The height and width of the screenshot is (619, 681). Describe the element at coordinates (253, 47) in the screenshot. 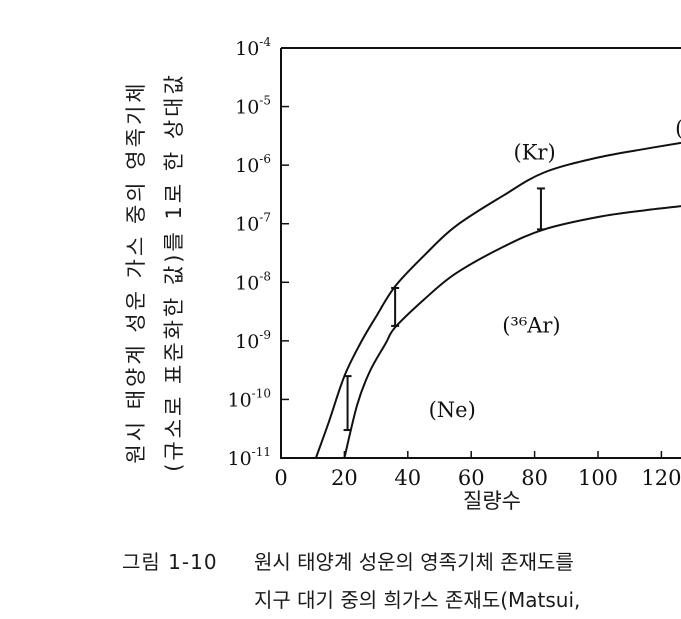

I see `y-tick-label: 10⁻⁴` at that location.